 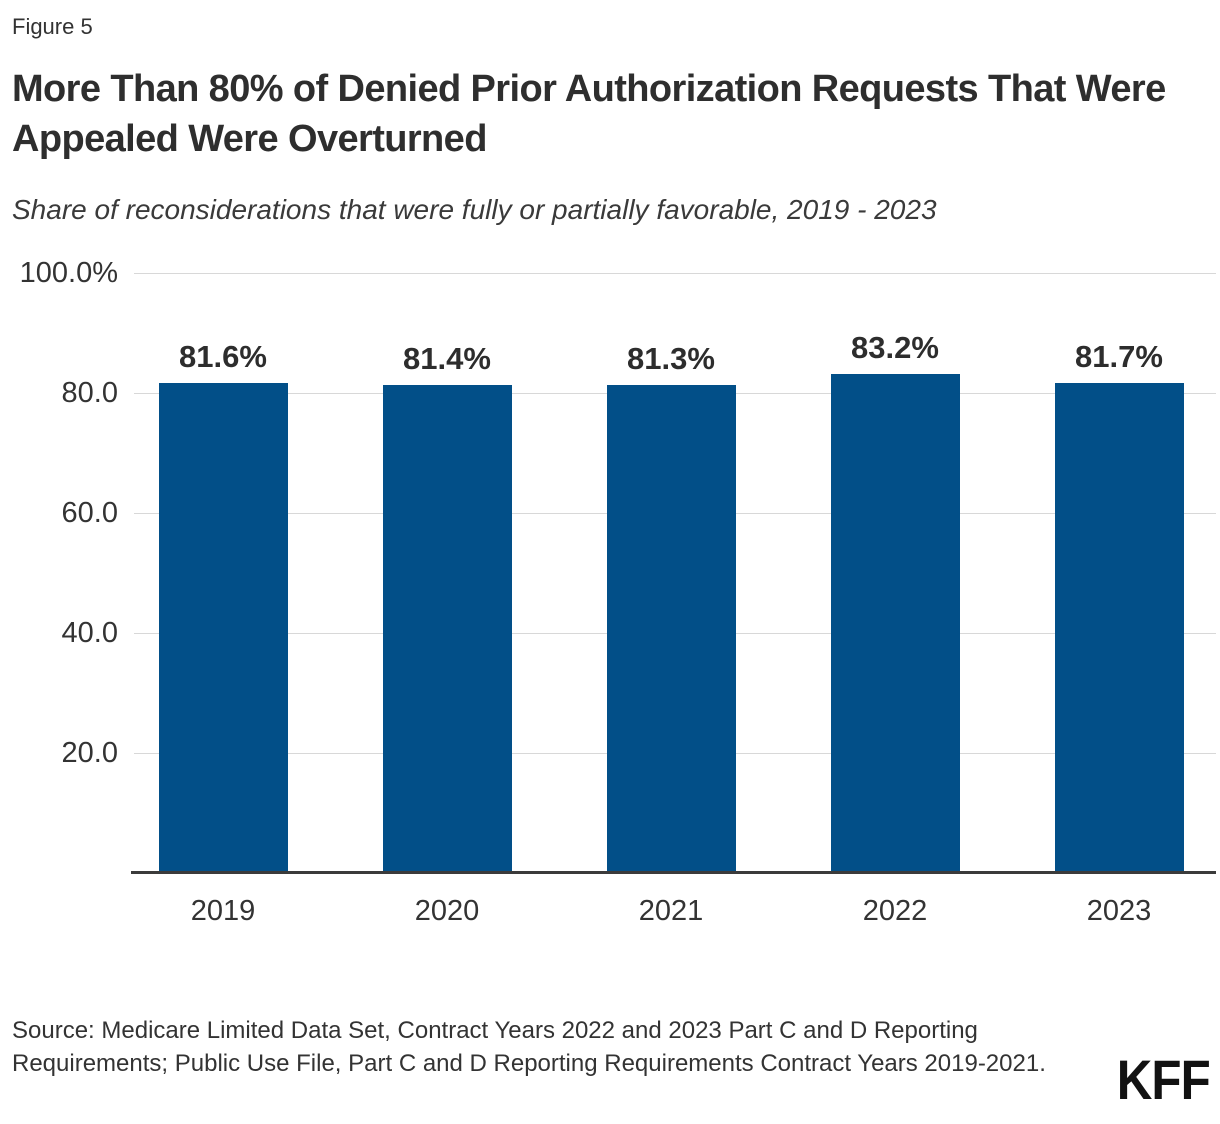 I want to click on bar-2020, so click(x=447, y=628).